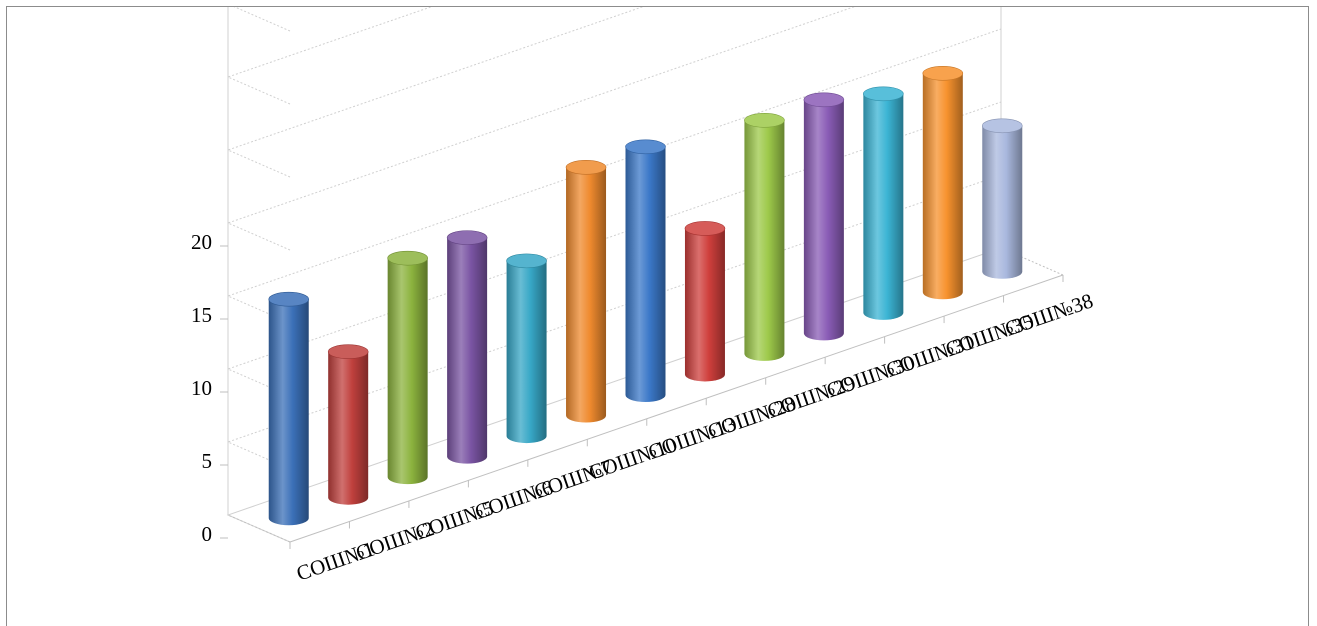 The height and width of the screenshot is (626, 1317). I want to click on y-tick-label: 15, so click(201, 315).